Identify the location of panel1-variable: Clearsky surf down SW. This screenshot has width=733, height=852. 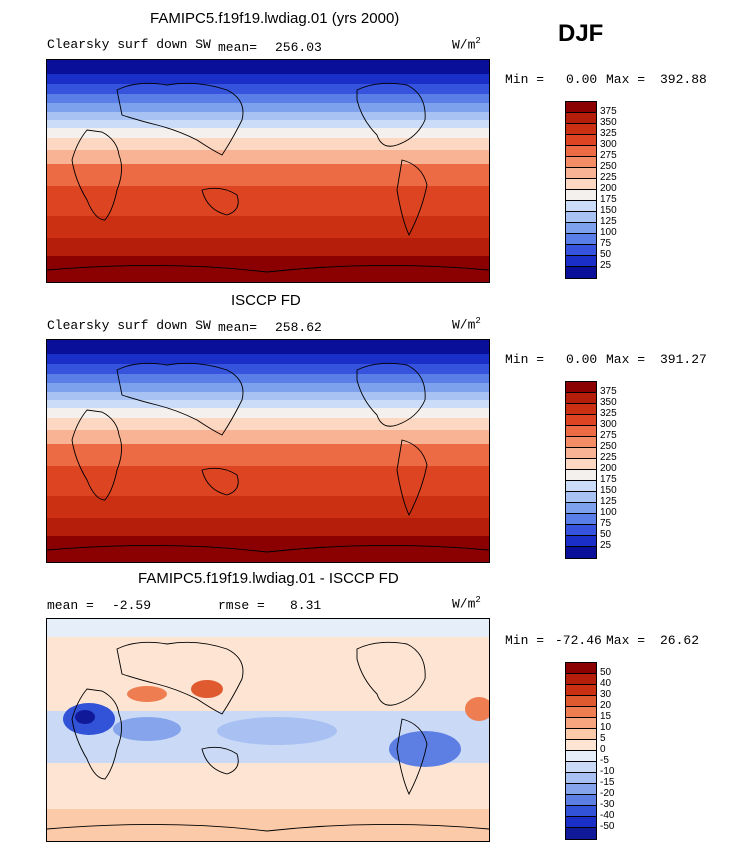
(129, 44).